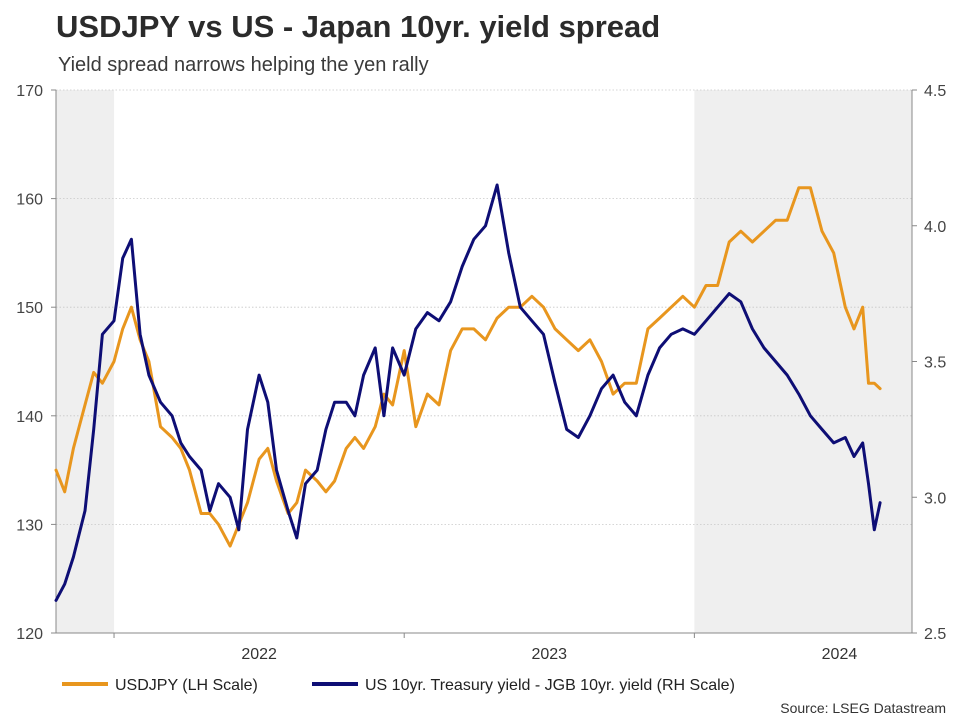 The width and height of the screenshot is (960, 720). Describe the element at coordinates (186, 685) in the screenshot. I see `legend-label-usdjpy: USDJPY (LH Scale)` at that location.